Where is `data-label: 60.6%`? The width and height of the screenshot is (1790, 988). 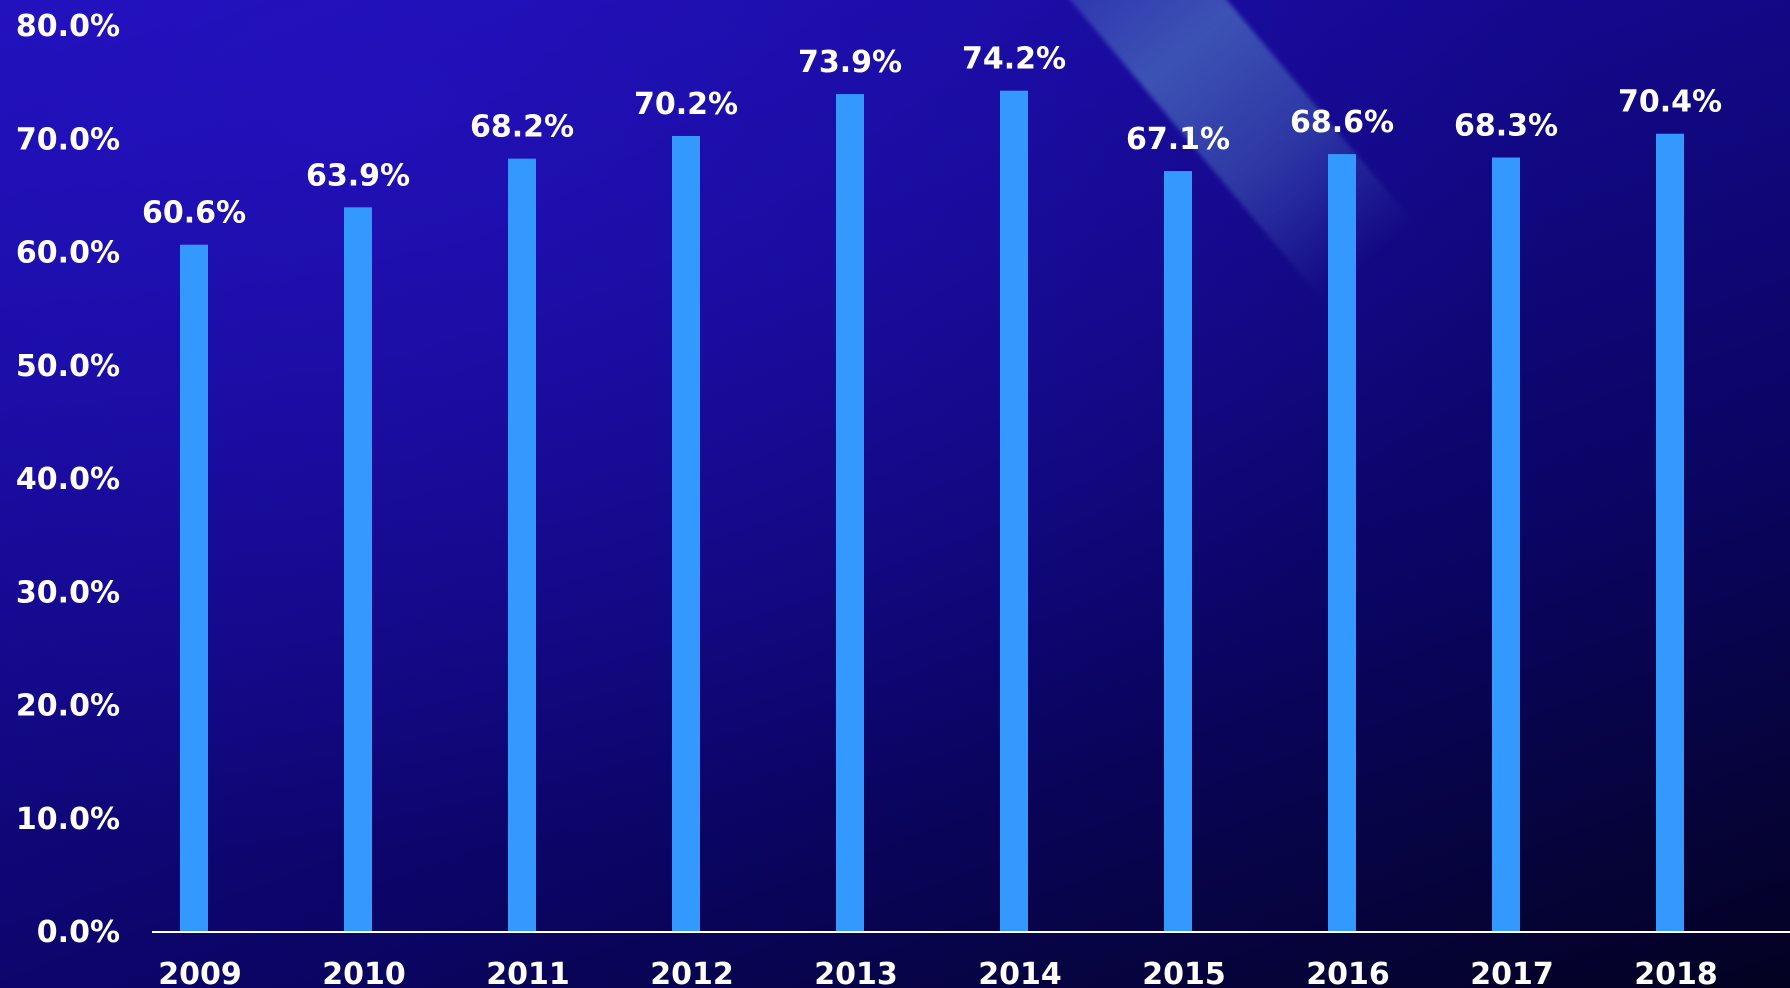
data-label: 60.6% is located at coordinates (194, 213).